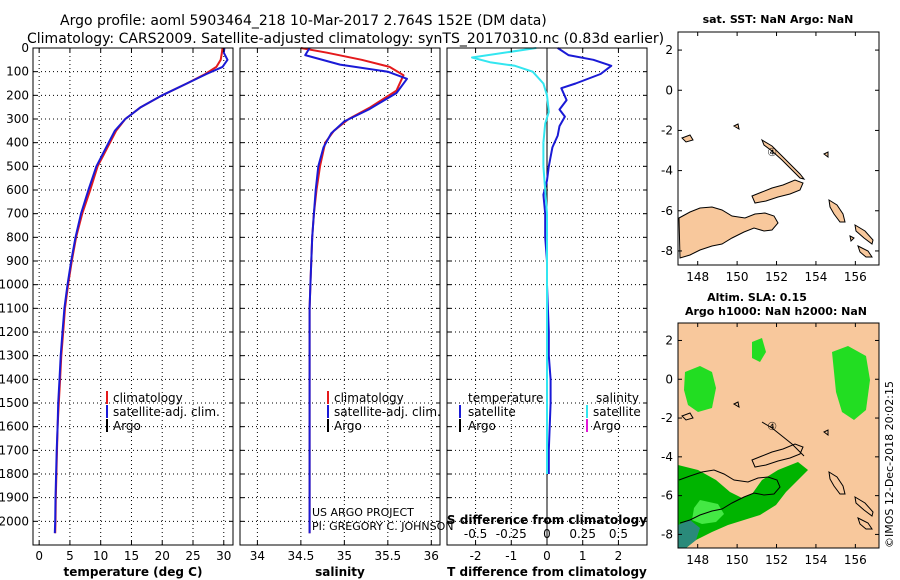 The width and height of the screenshot is (900, 580). I want to click on y-tick-label: 1200, so click(14, 332).